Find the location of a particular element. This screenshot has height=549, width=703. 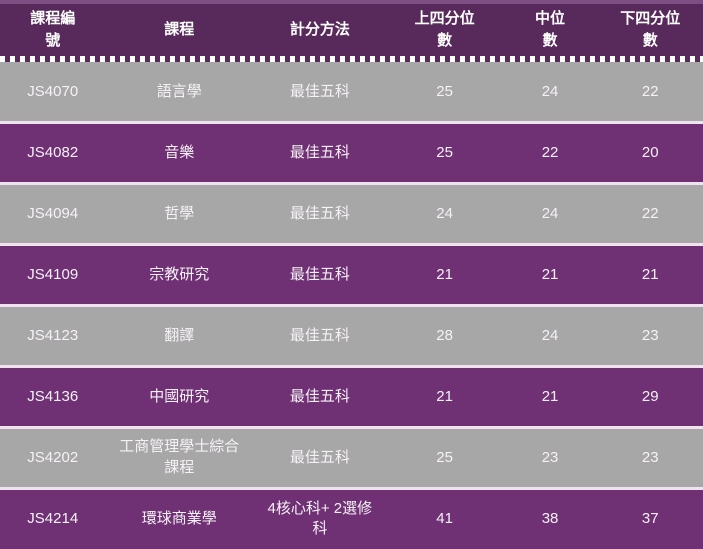

course-name-cell: 環球商業學 is located at coordinates (179, 518).